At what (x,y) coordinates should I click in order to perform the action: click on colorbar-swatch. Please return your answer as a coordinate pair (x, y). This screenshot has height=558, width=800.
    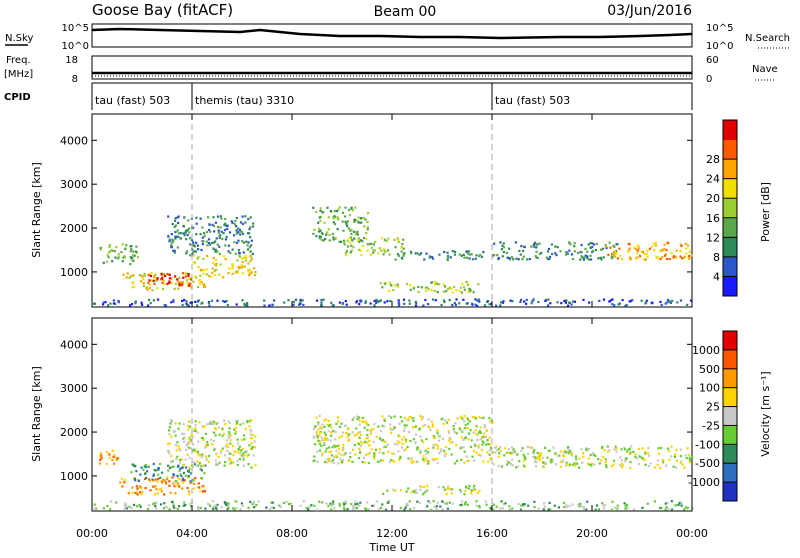
    Looking at the image, I should click on (730, 359).